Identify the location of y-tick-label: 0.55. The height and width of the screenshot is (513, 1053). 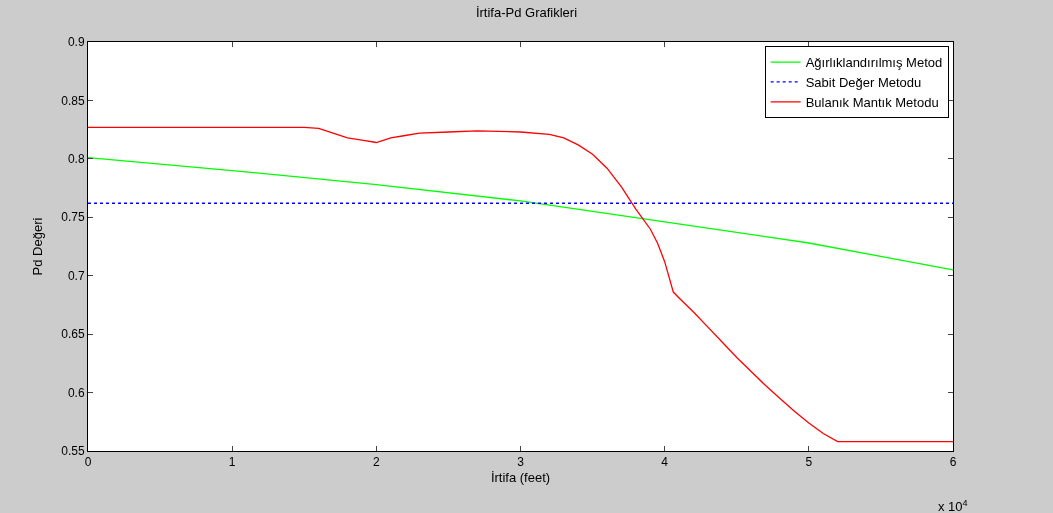
(73, 451).